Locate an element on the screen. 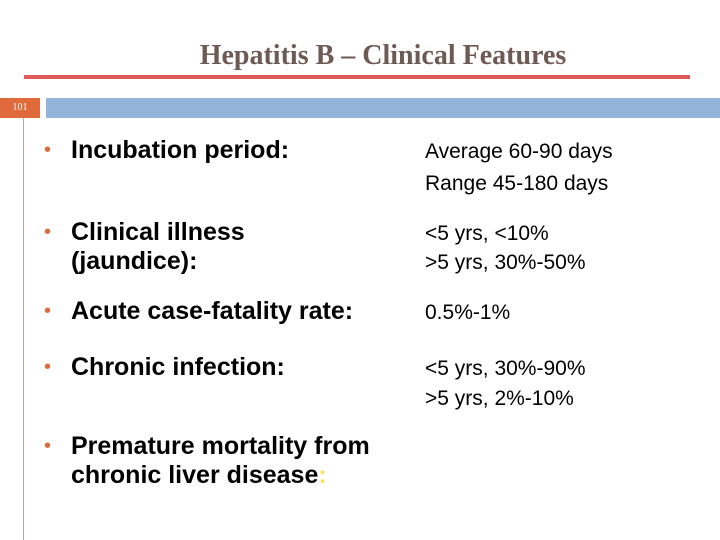 The image size is (720, 540). value-clinical-over5: >5 yrs, 30%-50% is located at coordinates (505, 262).